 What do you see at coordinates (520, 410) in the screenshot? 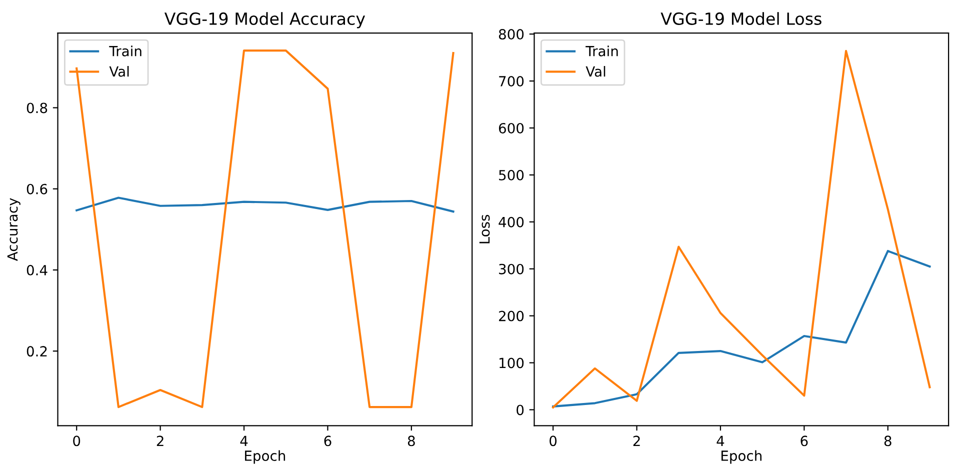
I see `y-tick-label: 0` at bounding box center [520, 410].